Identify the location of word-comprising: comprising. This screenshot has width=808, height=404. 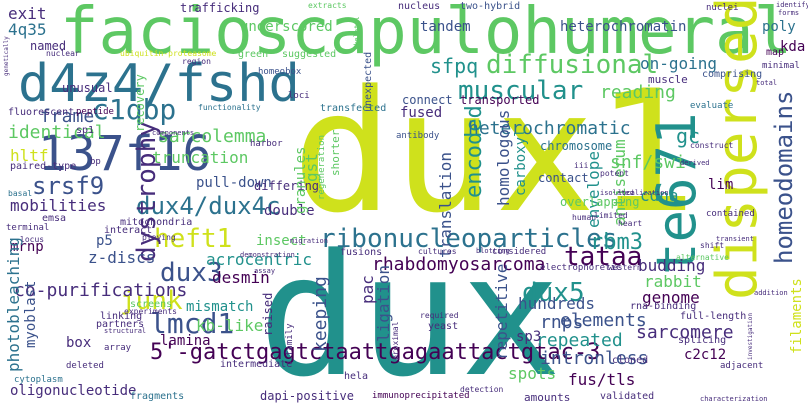
(732, 74).